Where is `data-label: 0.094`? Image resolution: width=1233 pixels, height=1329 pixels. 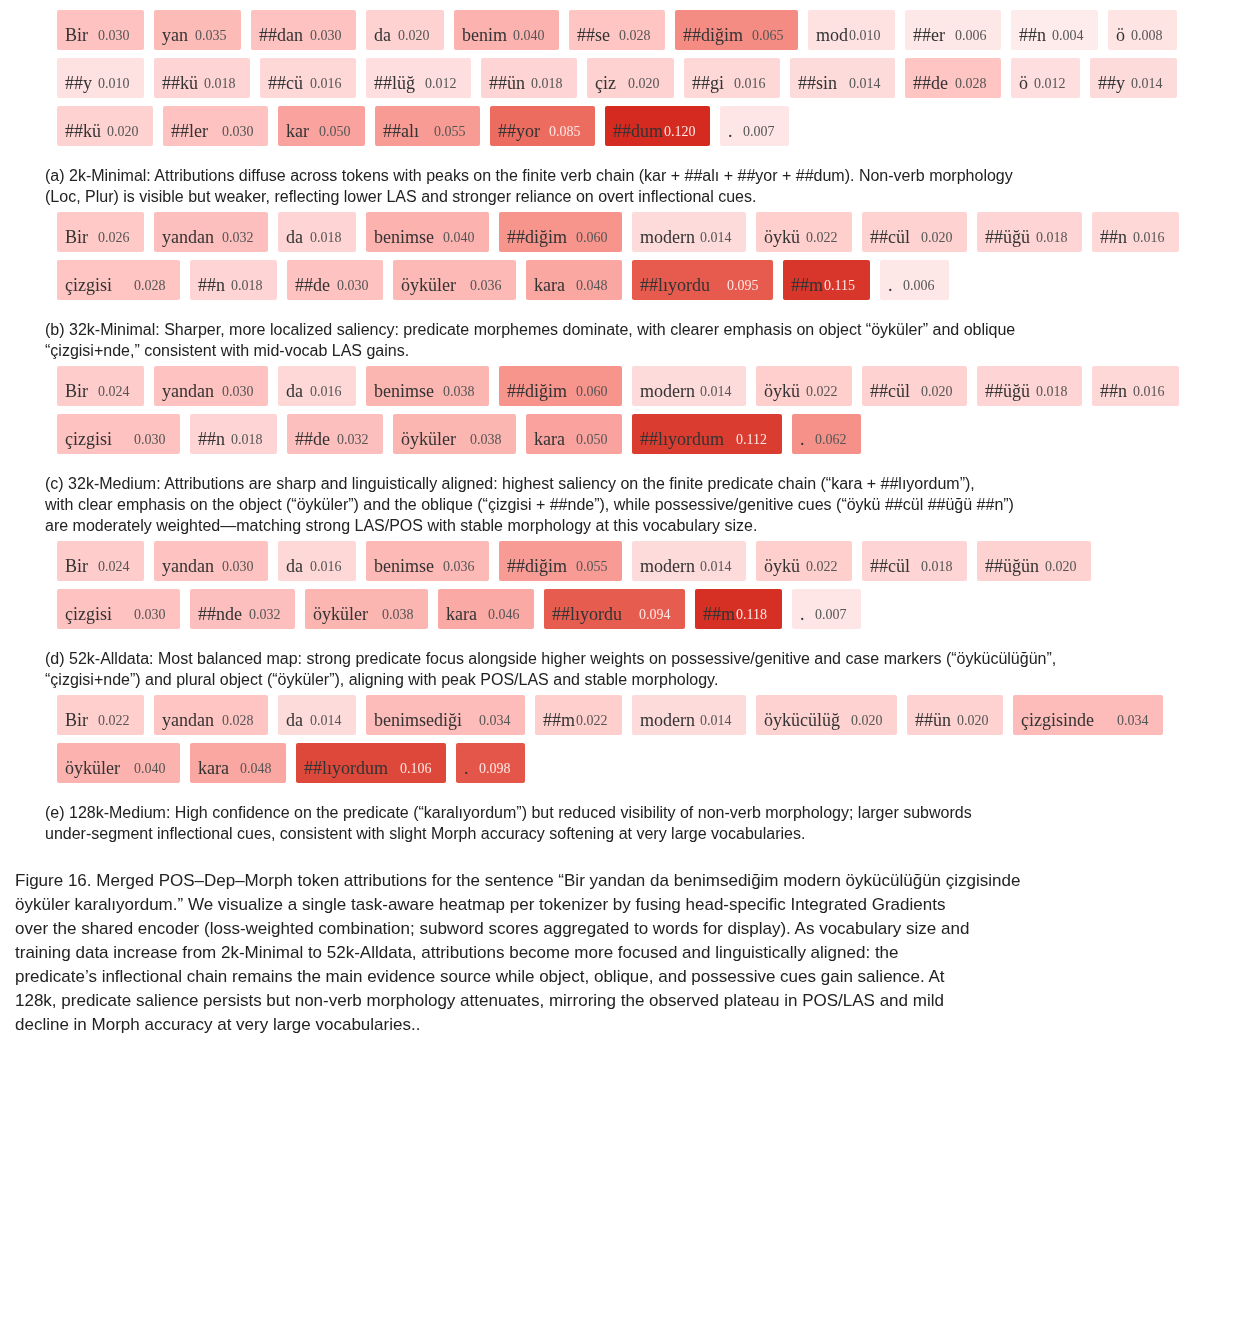
data-label: 0.094 is located at coordinates (655, 614).